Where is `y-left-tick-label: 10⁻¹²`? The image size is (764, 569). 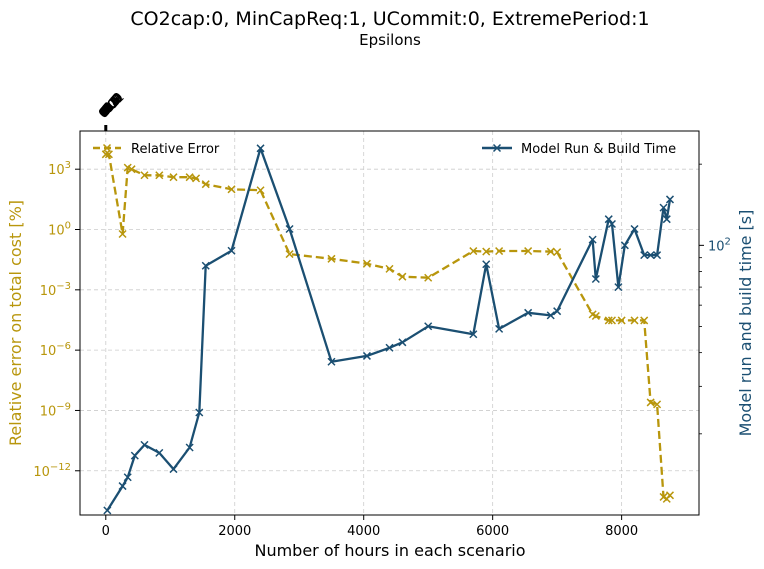 y-left-tick-label: 10⁻¹² is located at coordinates (52, 471).